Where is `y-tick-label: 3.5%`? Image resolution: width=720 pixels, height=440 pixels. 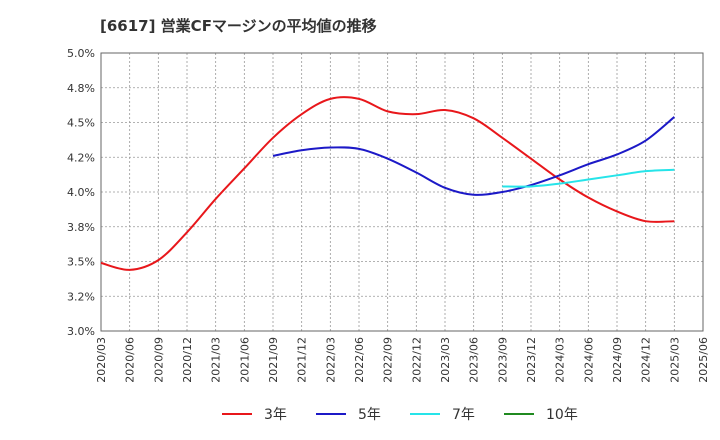
y-tick-label: 3.5% is located at coordinates (81, 262).